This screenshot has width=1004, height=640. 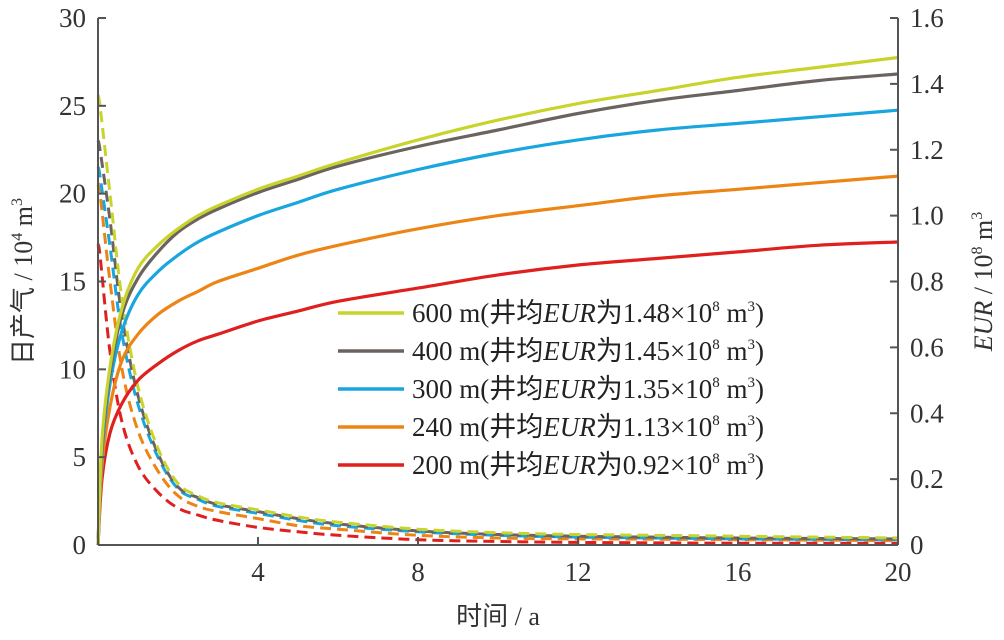 I want to click on y-left-tick-label: 25, so click(x=72, y=106).